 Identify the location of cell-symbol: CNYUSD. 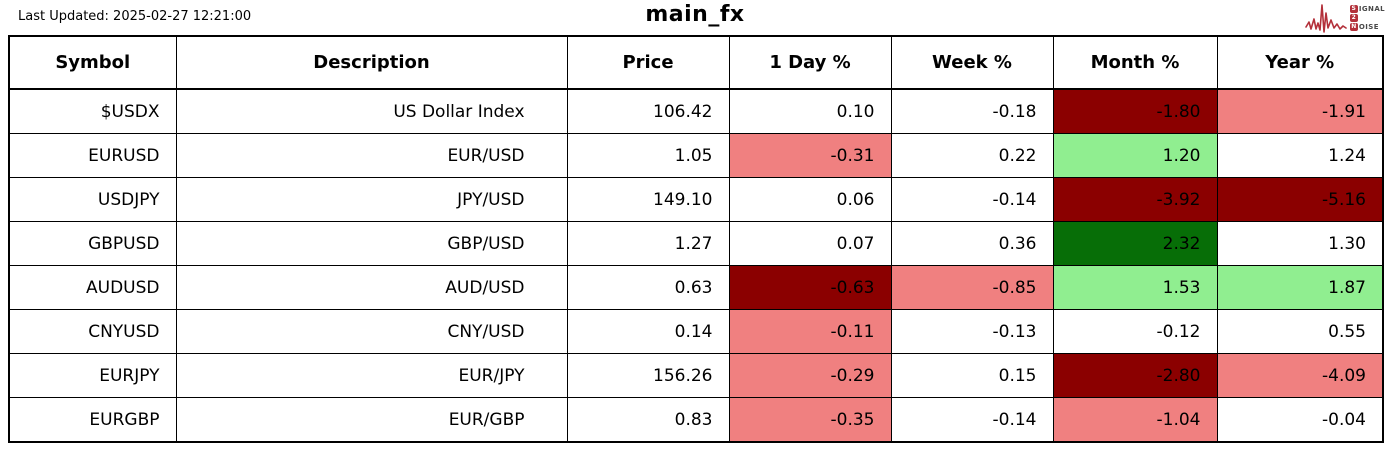
(92, 331).